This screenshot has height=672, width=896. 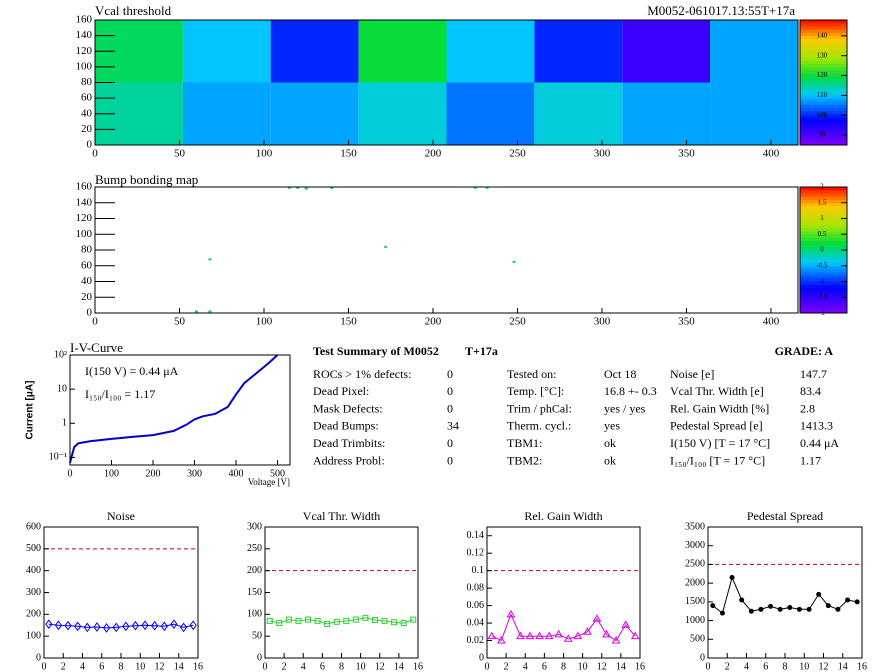 I want to click on summary-label: I₁₅₀/I₁₀₀ [T = 17 °C], so click(x=717, y=460).